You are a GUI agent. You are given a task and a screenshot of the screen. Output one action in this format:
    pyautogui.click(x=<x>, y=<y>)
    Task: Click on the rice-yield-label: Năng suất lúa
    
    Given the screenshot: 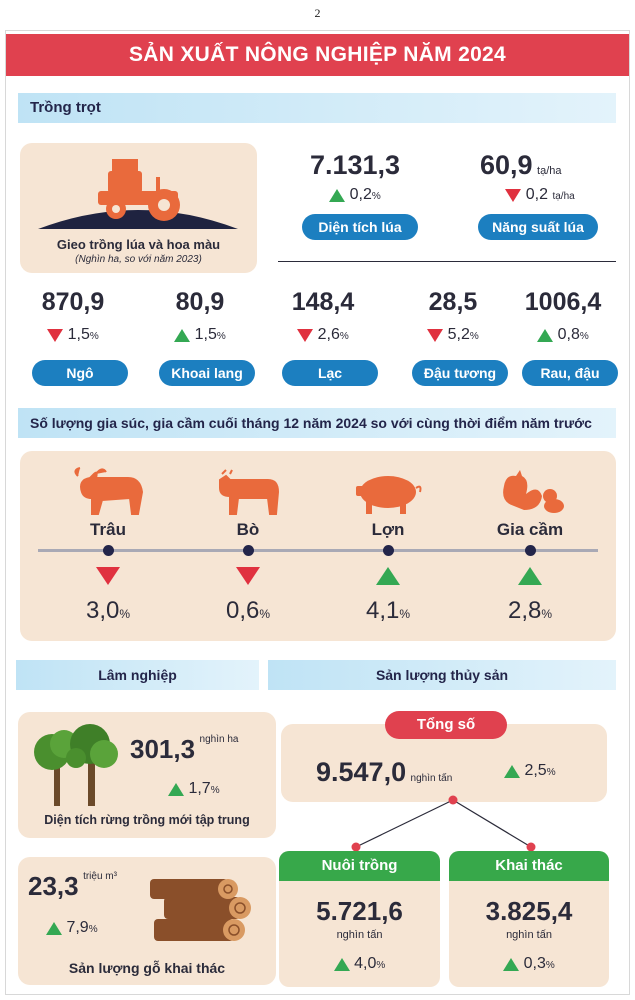 What is the action you would take?
    pyautogui.click(x=538, y=227)
    